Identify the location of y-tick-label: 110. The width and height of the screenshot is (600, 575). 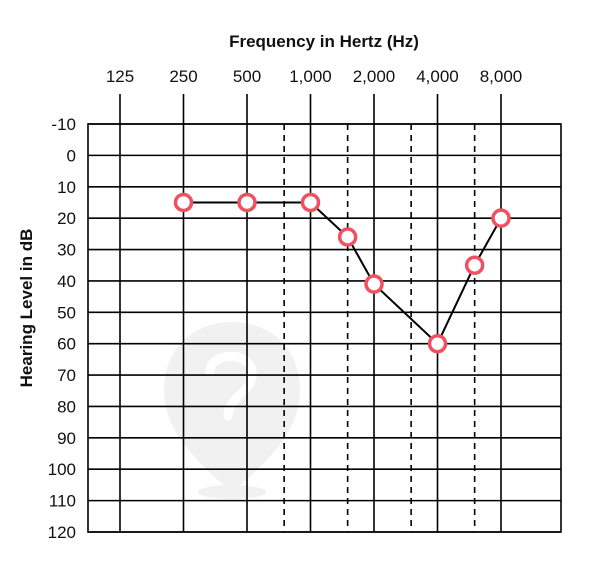
(62, 501).